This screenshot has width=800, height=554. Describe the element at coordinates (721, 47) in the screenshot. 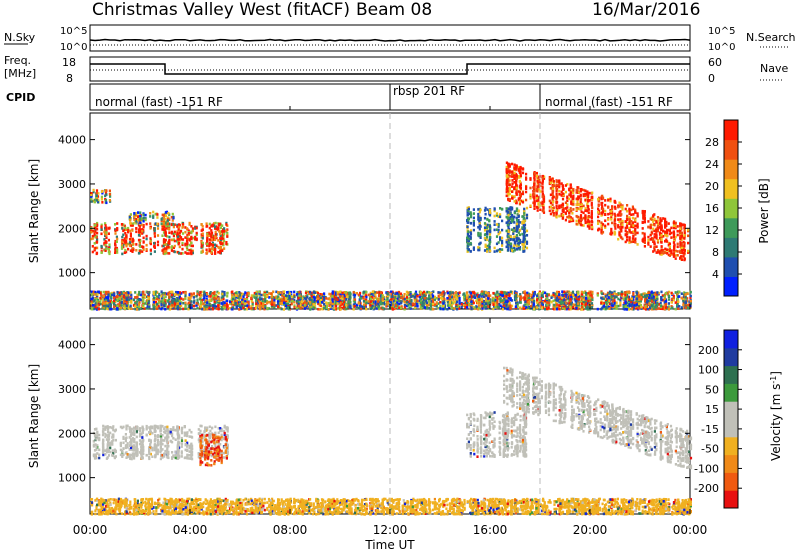

I see `nsearch-tick-bottom: 10^0` at that location.